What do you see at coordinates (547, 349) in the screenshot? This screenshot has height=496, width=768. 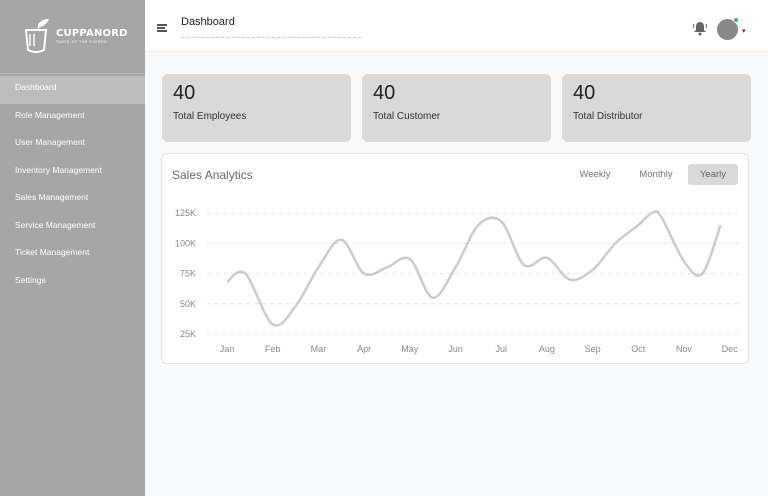 I see `x-tick-label: Aug` at bounding box center [547, 349].